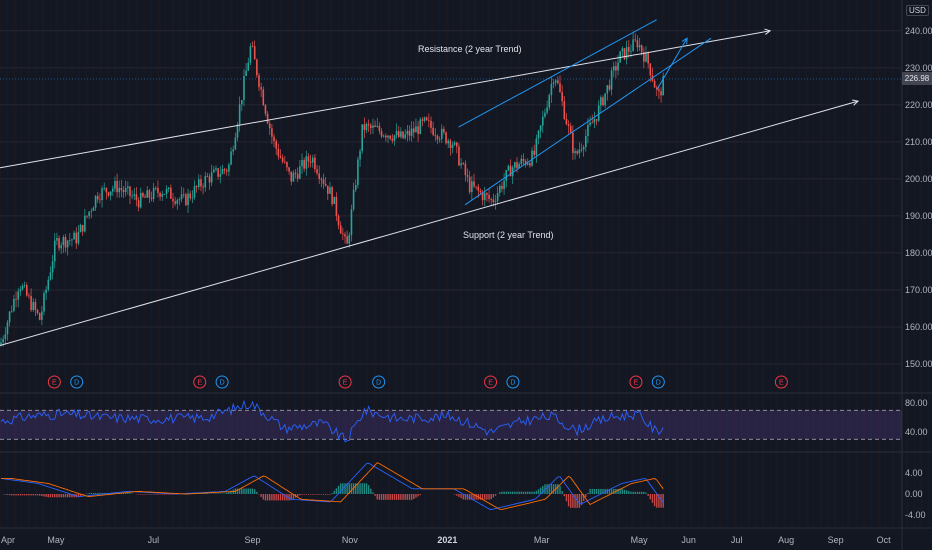  I want to click on trendline-channel-upper, so click(557, 73).